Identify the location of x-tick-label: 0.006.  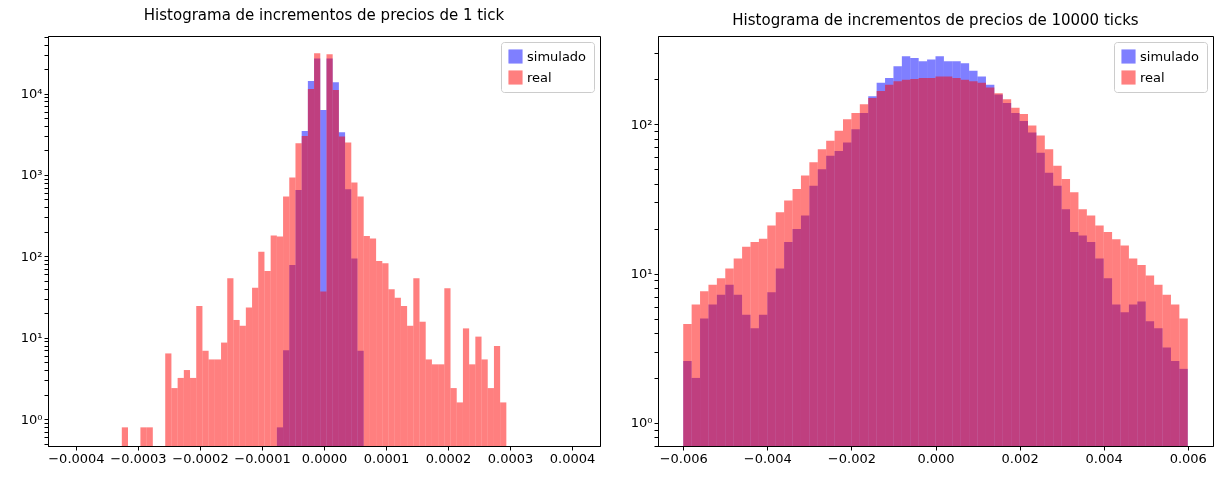
(1188, 458).